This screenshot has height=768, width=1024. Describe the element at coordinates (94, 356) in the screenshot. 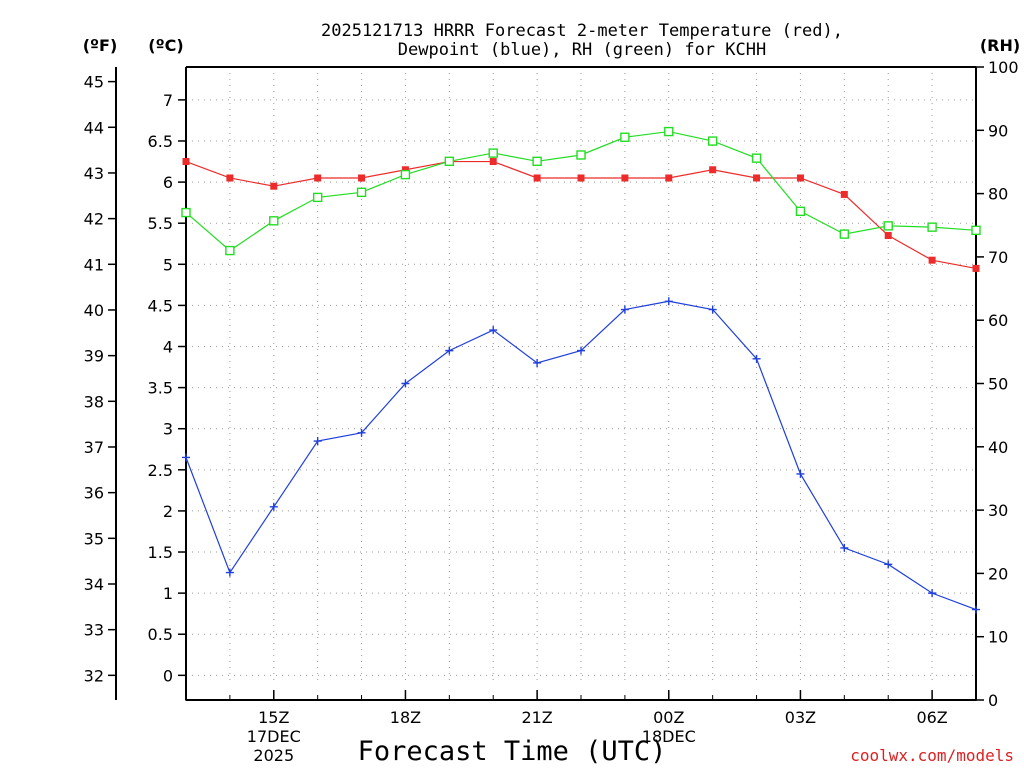

I see `fahrenheit-tick-label-7: 39` at that location.